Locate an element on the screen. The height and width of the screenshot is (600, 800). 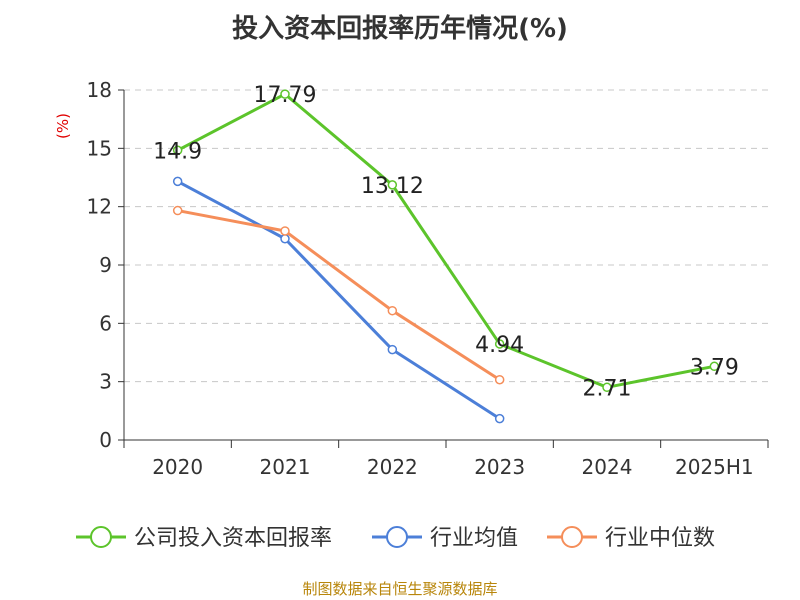
chart-title: 投入资本回报率历年情况(%) is located at coordinates (400, 29).